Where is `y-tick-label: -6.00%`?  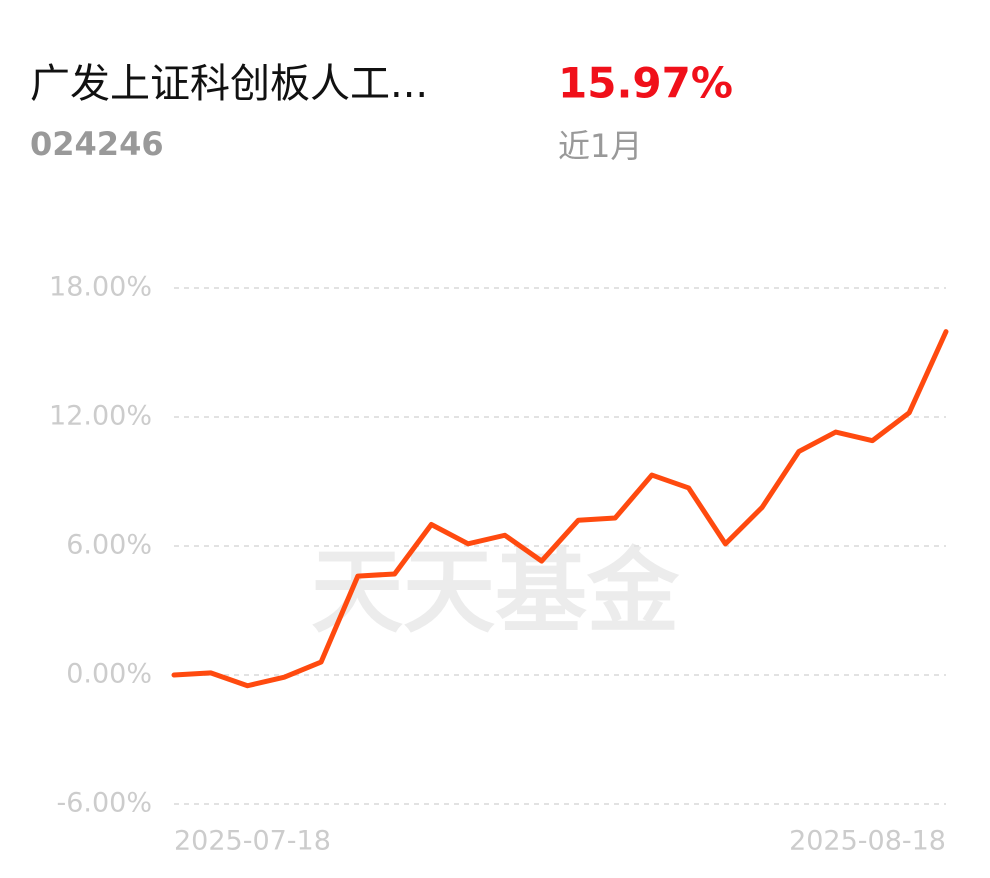
y-tick-label: -6.00% is located at coordinates (104, 803).